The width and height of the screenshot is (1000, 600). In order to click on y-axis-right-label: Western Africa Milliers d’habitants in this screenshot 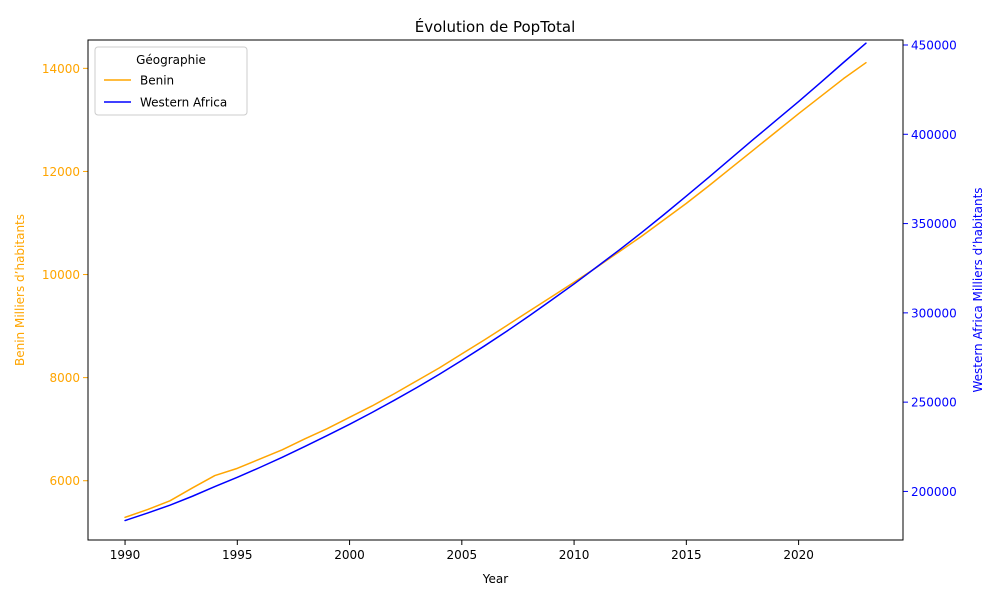, I will do `click(978, 289)`.